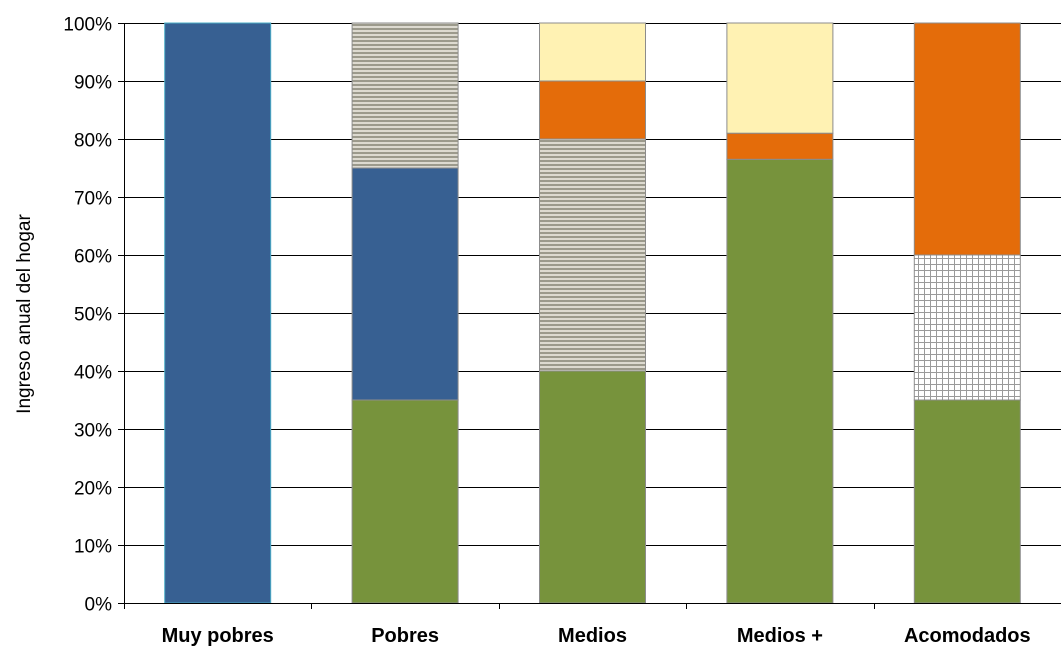  Describe the element at coordinates (780, 636) in the screenshot. I see `x-tick-label: Medios +` at that location.